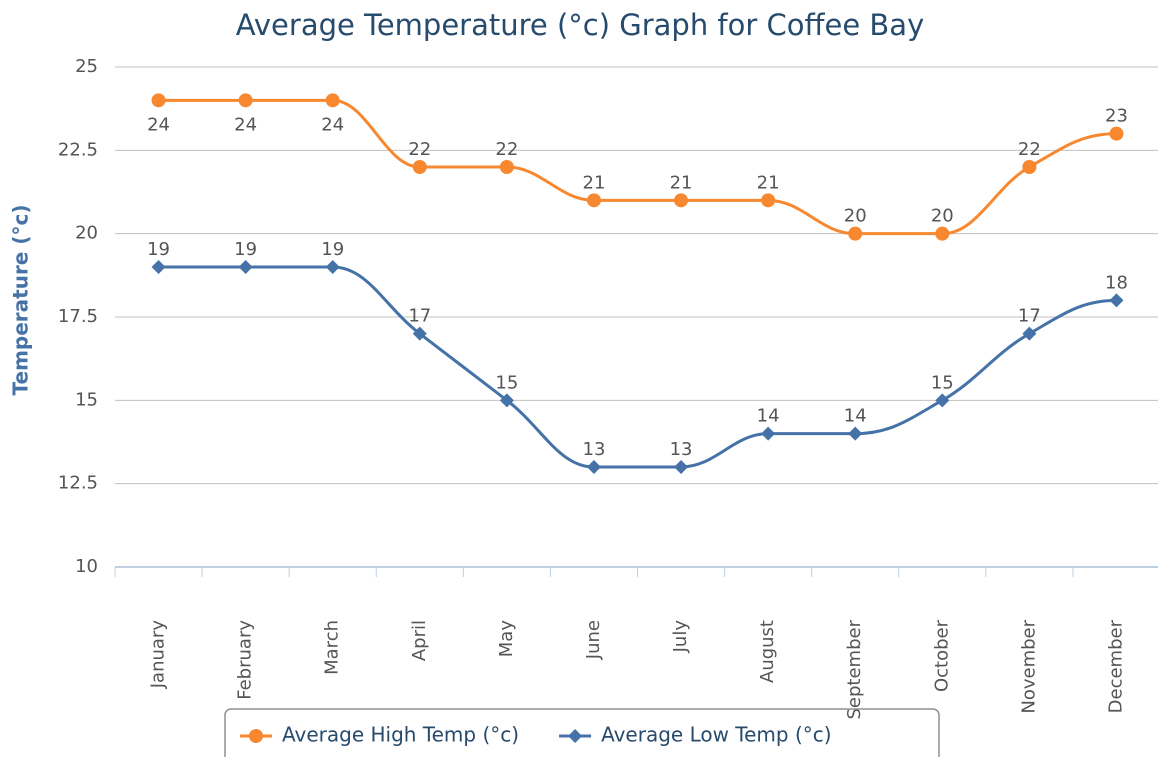 Image resolution: width=1158 pixels, height=757 pixels. What do you see at coordinates (941, 655) in the screenshot?
I see `x-tick-label: October` at bounding box center [941, 655].